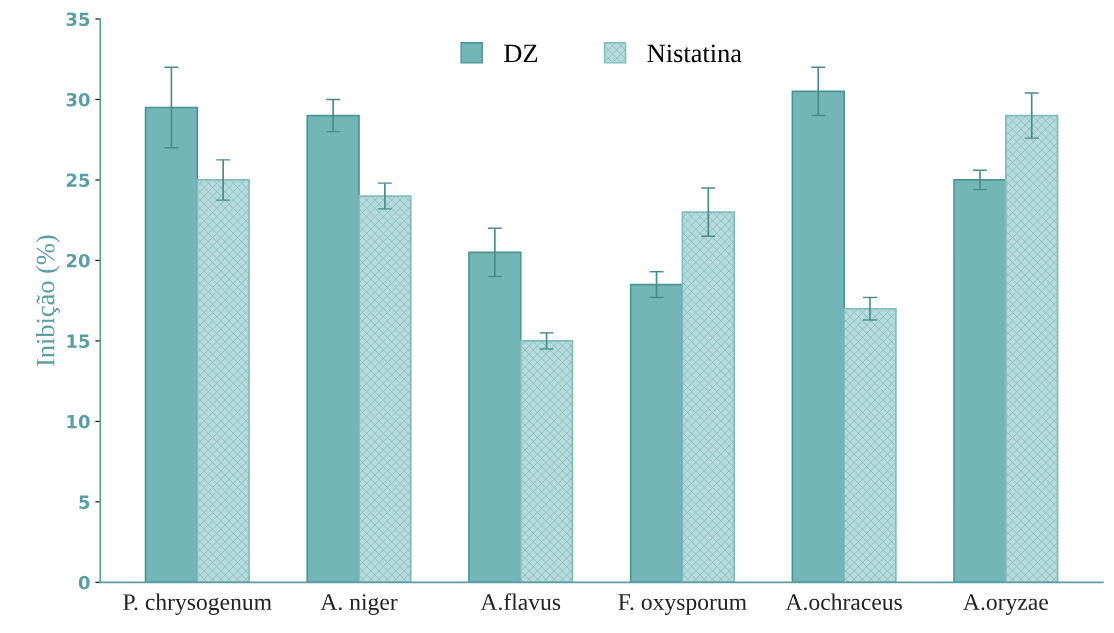  Describe the element at coordinates (359, 604) in the screenshot. I see `x-tick-label: A. niger` at that location.